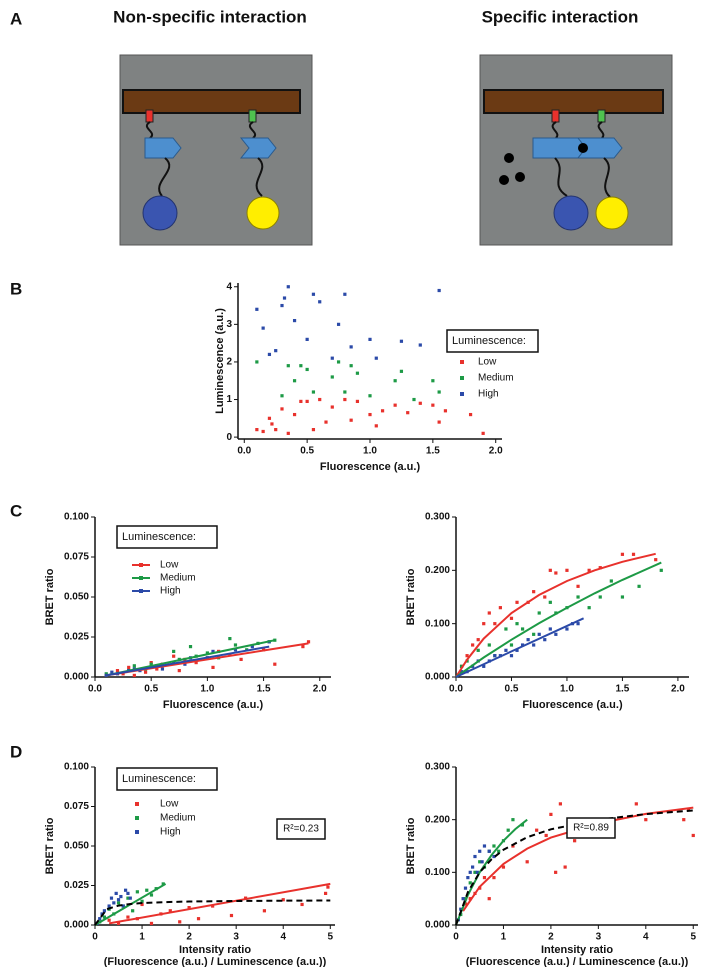 This screenshot has width=708, height=967. What do you see at coordinates (76, 637) in the screenshot?
I see `y-tick-label: 0.025` at bounding box center [76, 637].